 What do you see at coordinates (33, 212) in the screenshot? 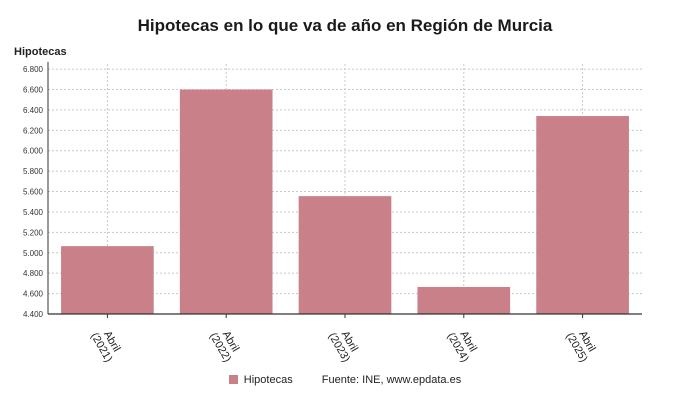
I see `y-tick-label: 5.400` at bounding box center [33, 212].